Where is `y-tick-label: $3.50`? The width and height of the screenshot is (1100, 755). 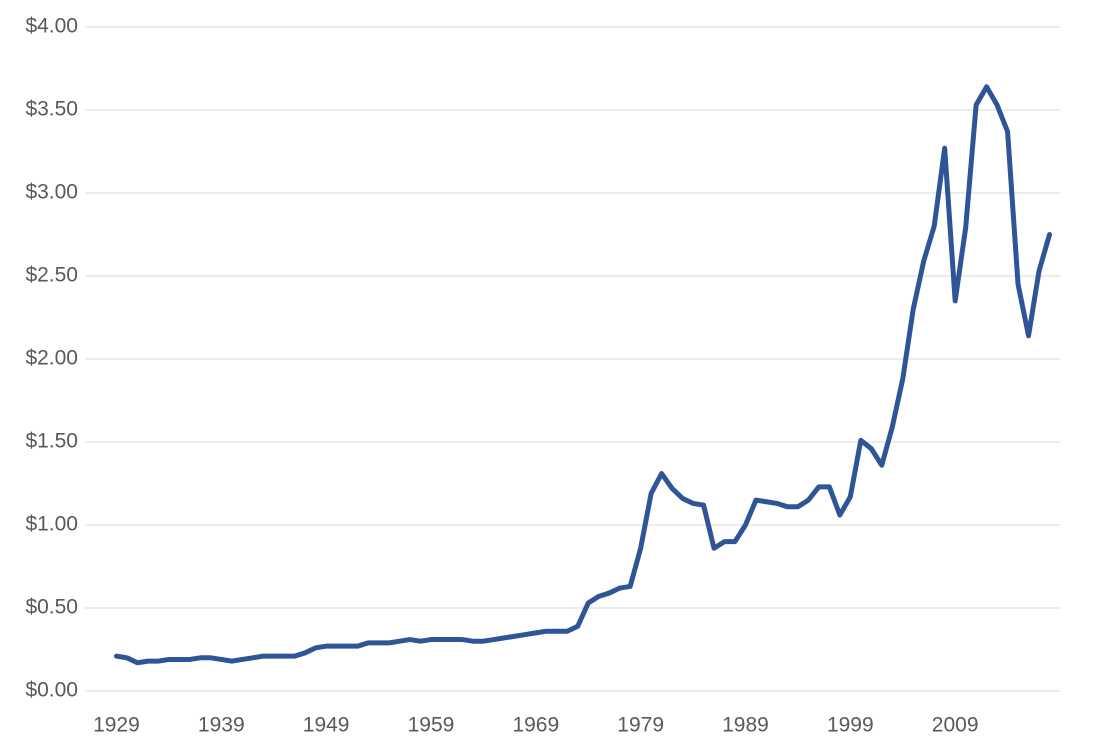
y-tick-label: $3.50 is located at coordinates (51, 109).